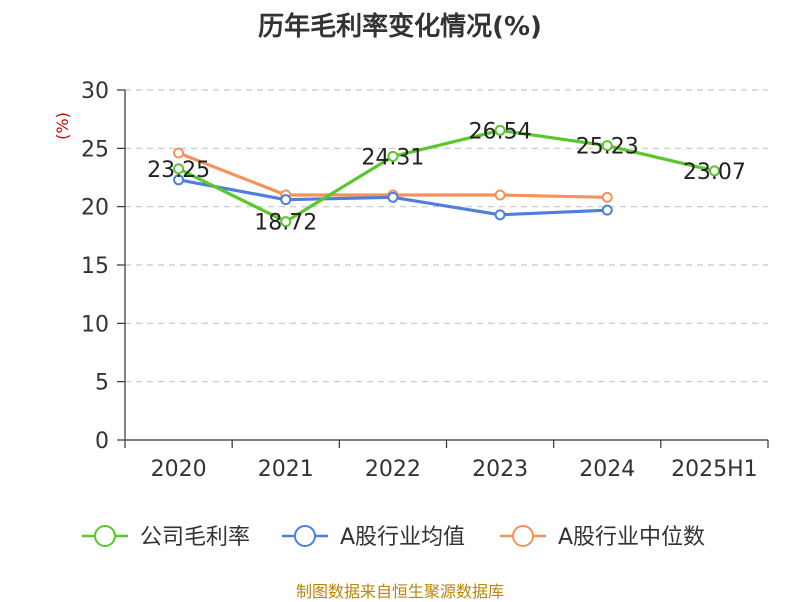 Image resolution: width=800 pixels, height=602 pixels. I want to click on y-tick-label: 15, so click(95, 266).